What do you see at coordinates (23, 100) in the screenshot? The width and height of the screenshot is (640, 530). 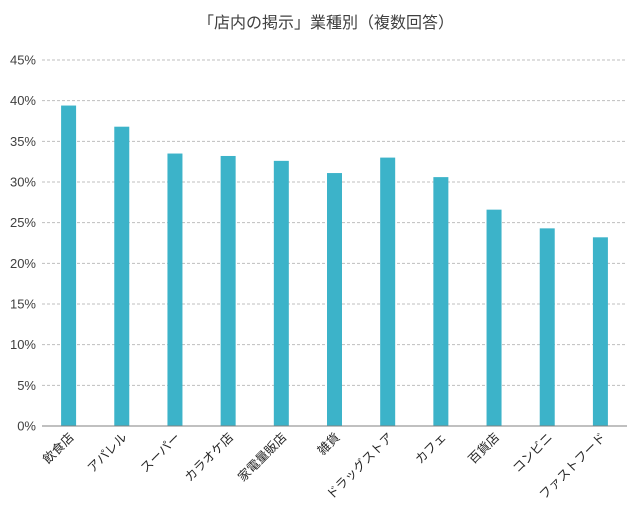 I see `y-tick-label: 40%` at bounding box center [23, 100].